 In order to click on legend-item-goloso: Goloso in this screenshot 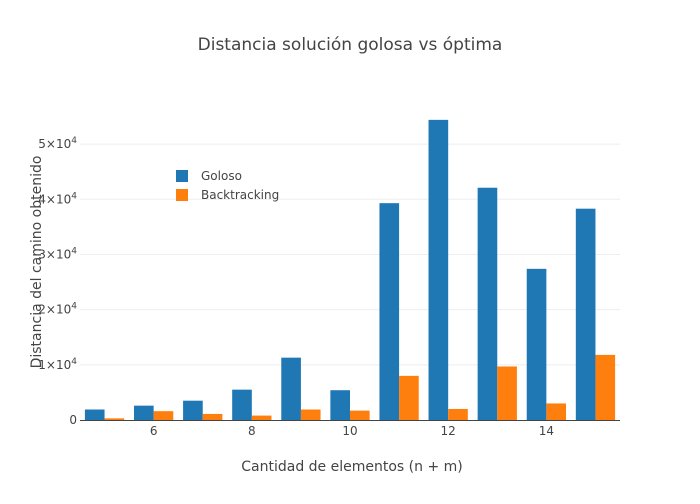, I will do `click(209, 176)`.